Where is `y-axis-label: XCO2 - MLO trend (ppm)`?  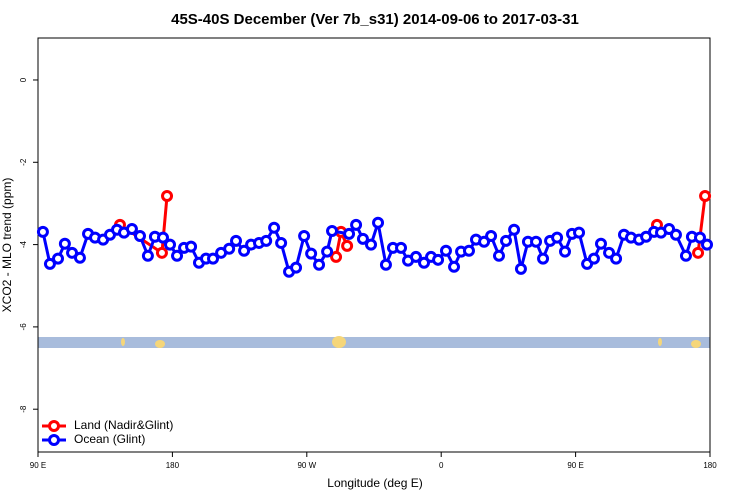 y-axis-label: XCO2 - MLO trend (ppm) is located at coordinates (7, 245).